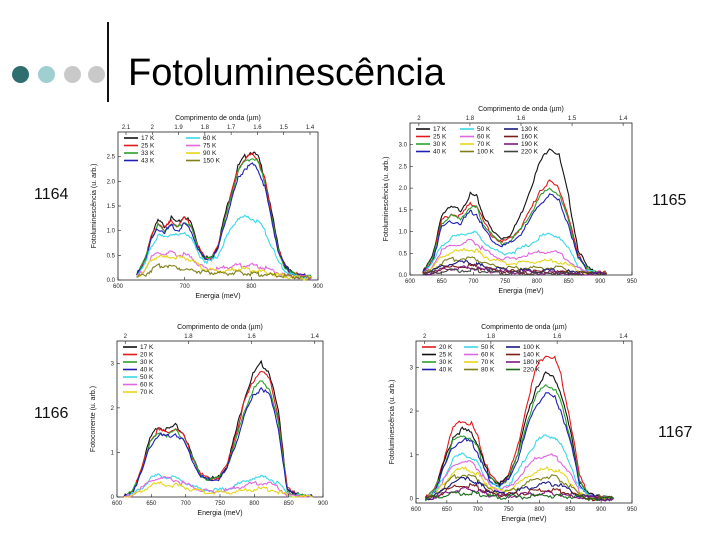  What do you see at coordinates (520, 291) in the screenshot?
I see `x-axis-label: Energia (meV)` at bounding box center [520, 291].